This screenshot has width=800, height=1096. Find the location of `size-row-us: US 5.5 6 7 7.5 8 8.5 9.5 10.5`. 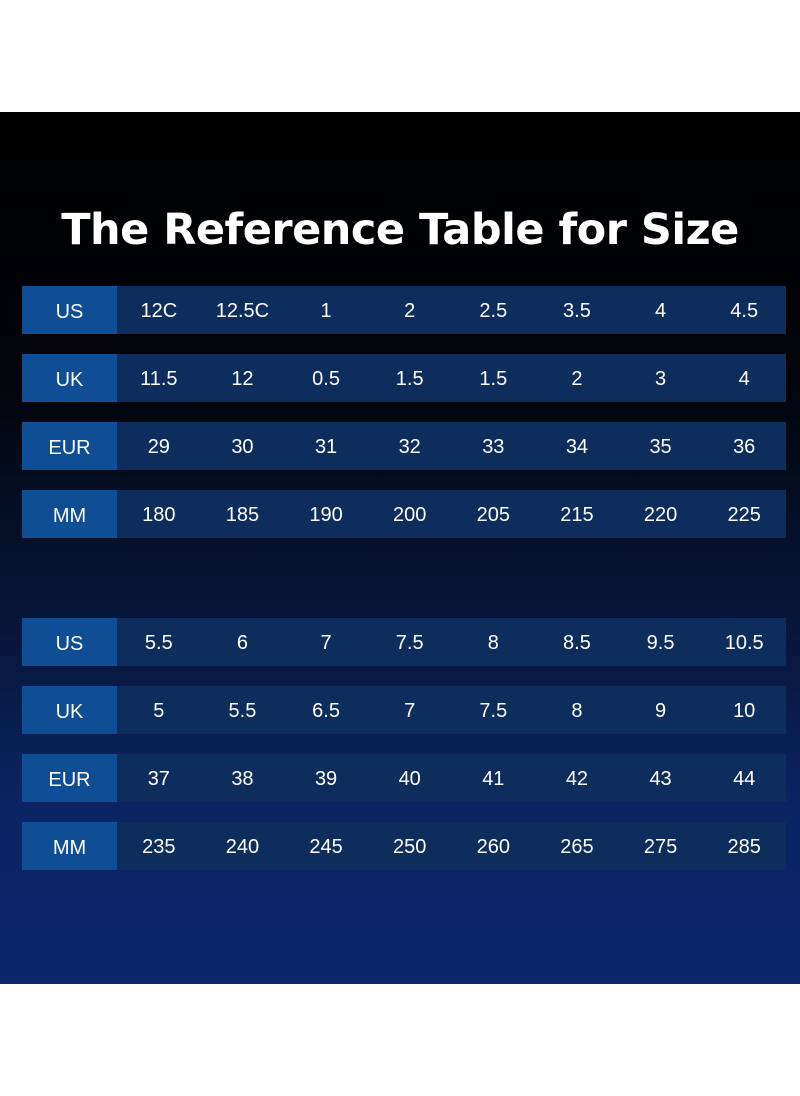

size-row-us: US 5.5 6 7 7.5 8 8.5 9.5 10.5 is located at coordinates (404, 642).